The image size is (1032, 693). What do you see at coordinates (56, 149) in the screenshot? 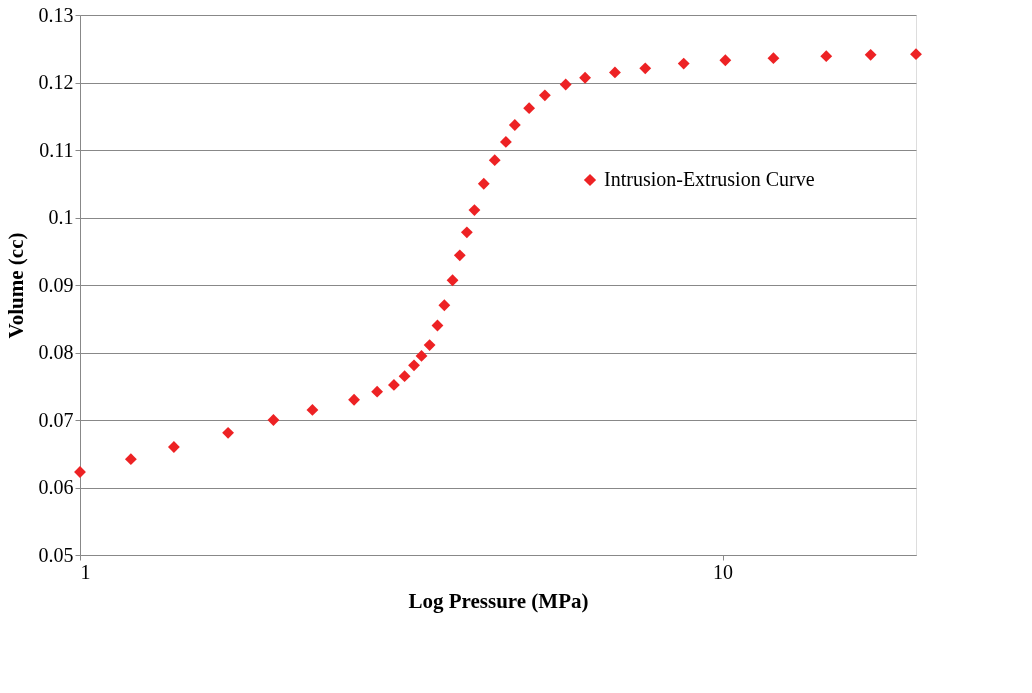
I see `y-tick-label: 0.11` at bounding box center [56, 149].